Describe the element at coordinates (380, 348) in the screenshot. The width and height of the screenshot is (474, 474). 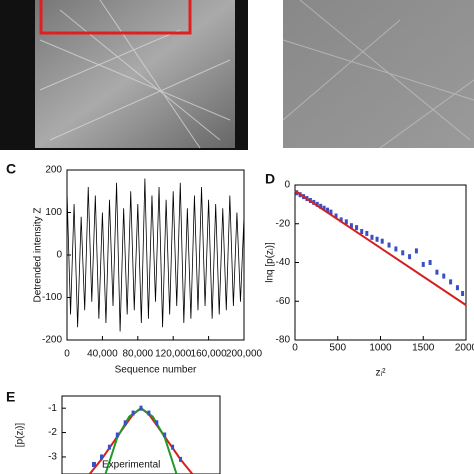
I see `x-tick-label: 1000` at that location.